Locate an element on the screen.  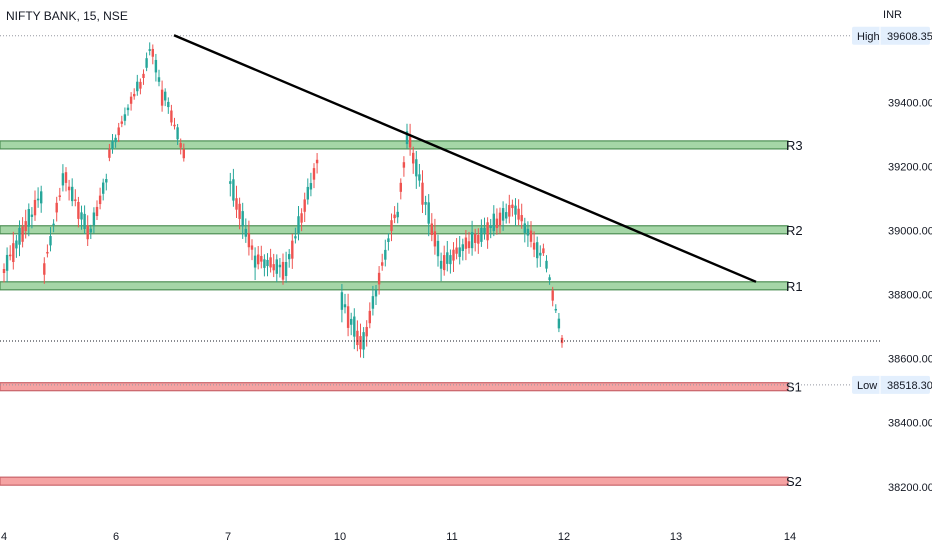
x-tick-label: 10 is located at coordinates (340, 537).